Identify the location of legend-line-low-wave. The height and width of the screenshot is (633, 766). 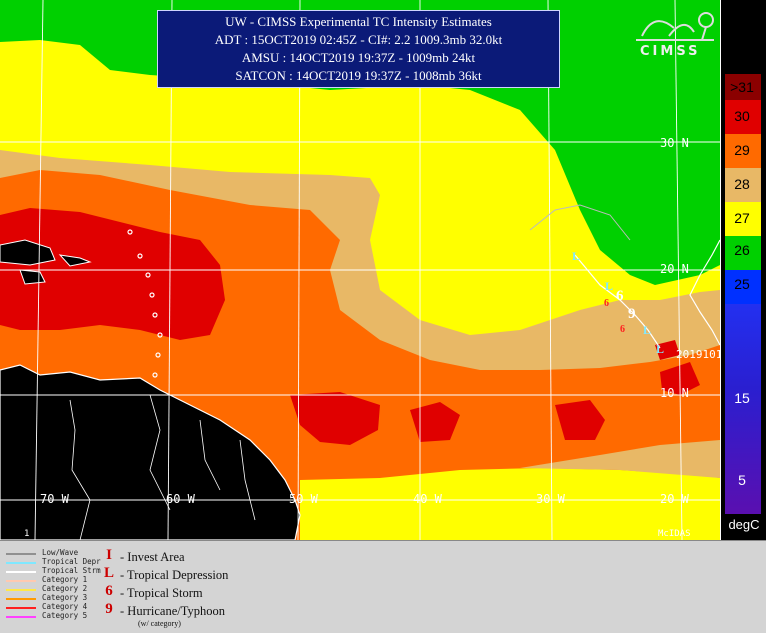
(21, 554).